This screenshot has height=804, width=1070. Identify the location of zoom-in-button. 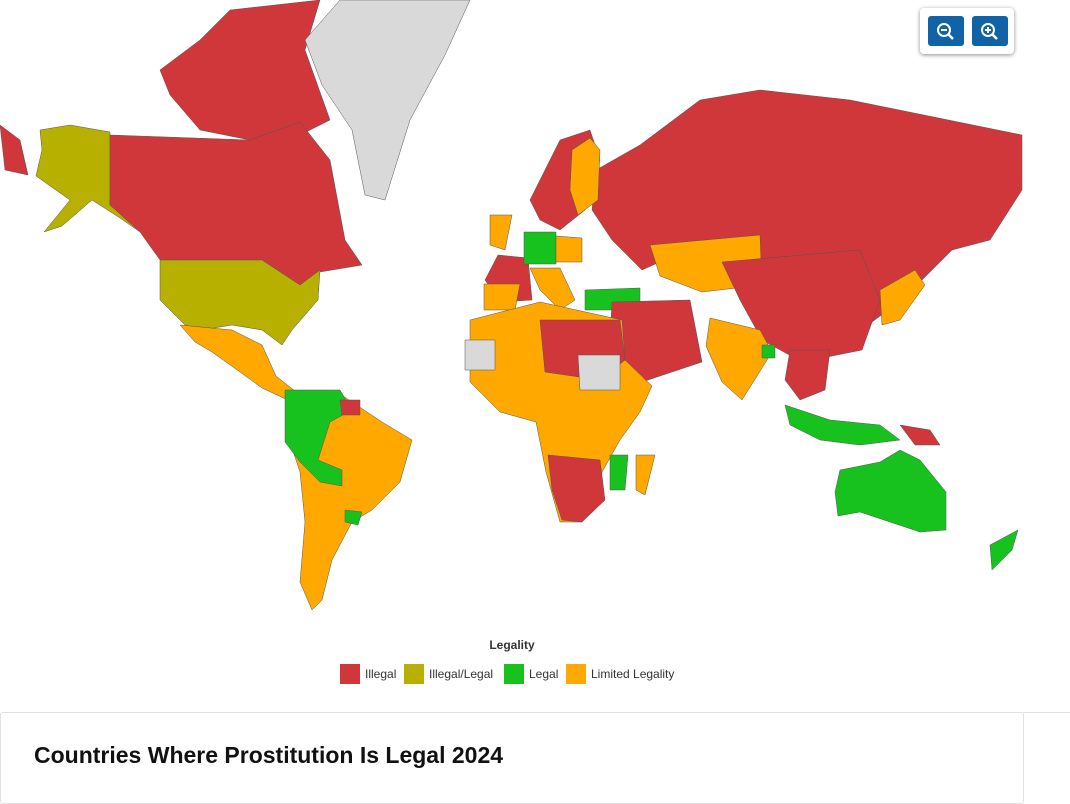
(990, 31).